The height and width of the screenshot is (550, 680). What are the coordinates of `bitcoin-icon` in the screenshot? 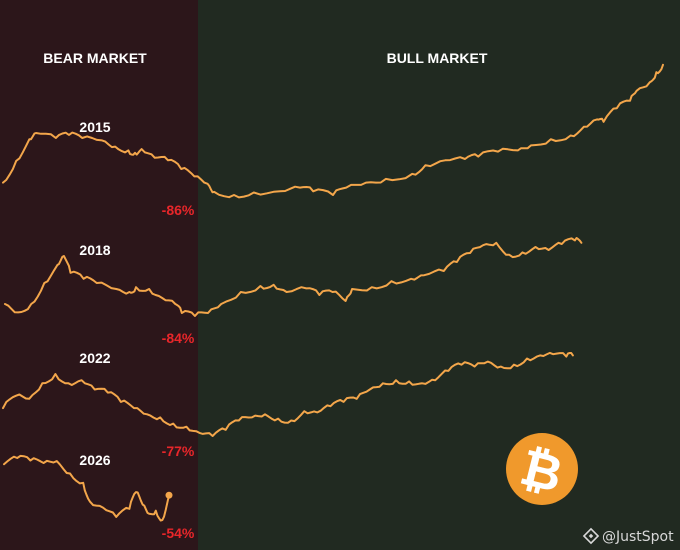 It's located at (542, 469).